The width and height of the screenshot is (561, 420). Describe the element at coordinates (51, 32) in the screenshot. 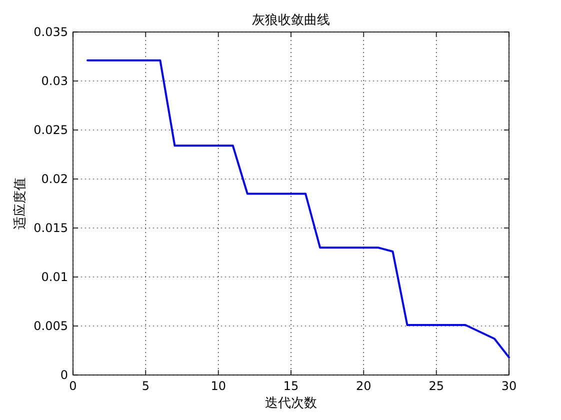

I see `y-tick-label: 0.035` at that location.